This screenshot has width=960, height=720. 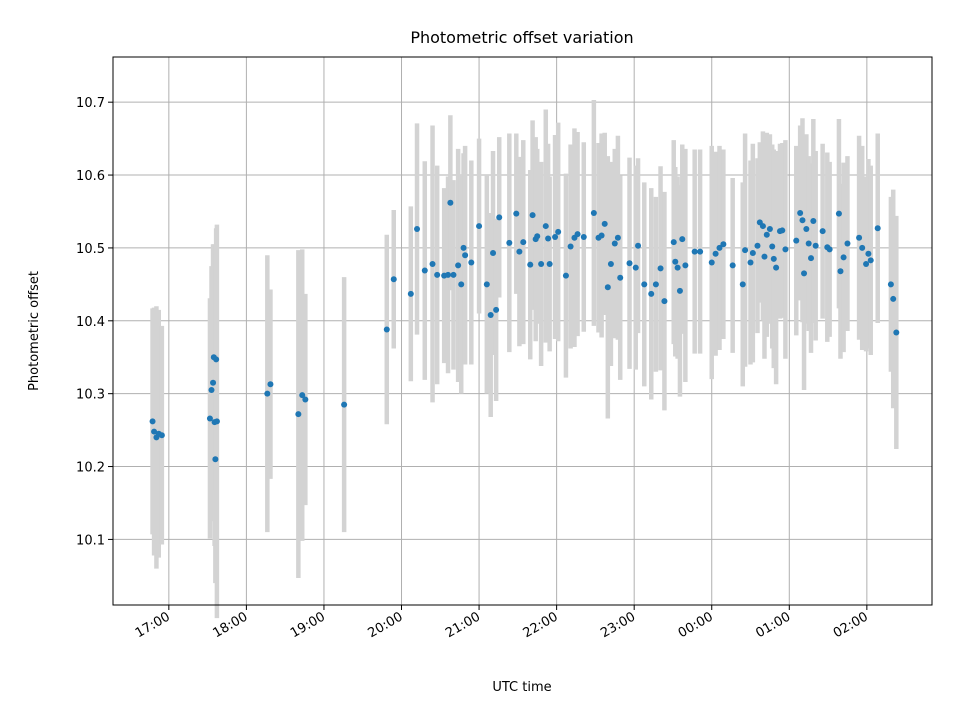 What do you see at coordinates (90, 322) in the screenshot?
I see `y-tick-label: 10.4` at bounding box center [90, 322].